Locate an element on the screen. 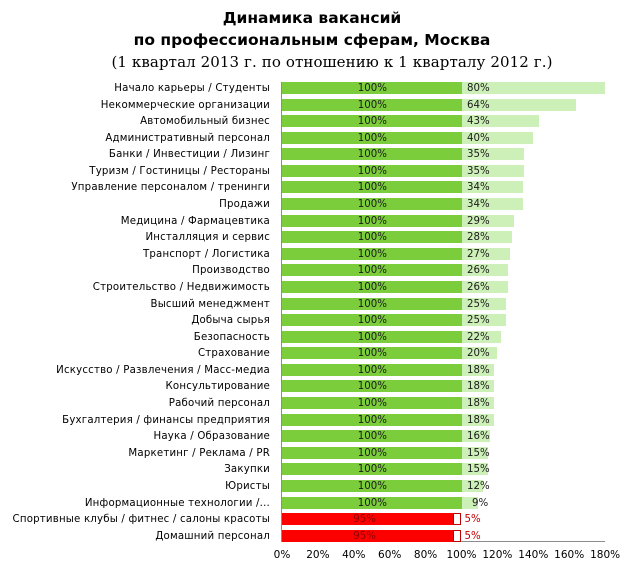 This screenshot has width=624, height=571. x-tick-label: 120% is located at coordinates (497, 555).